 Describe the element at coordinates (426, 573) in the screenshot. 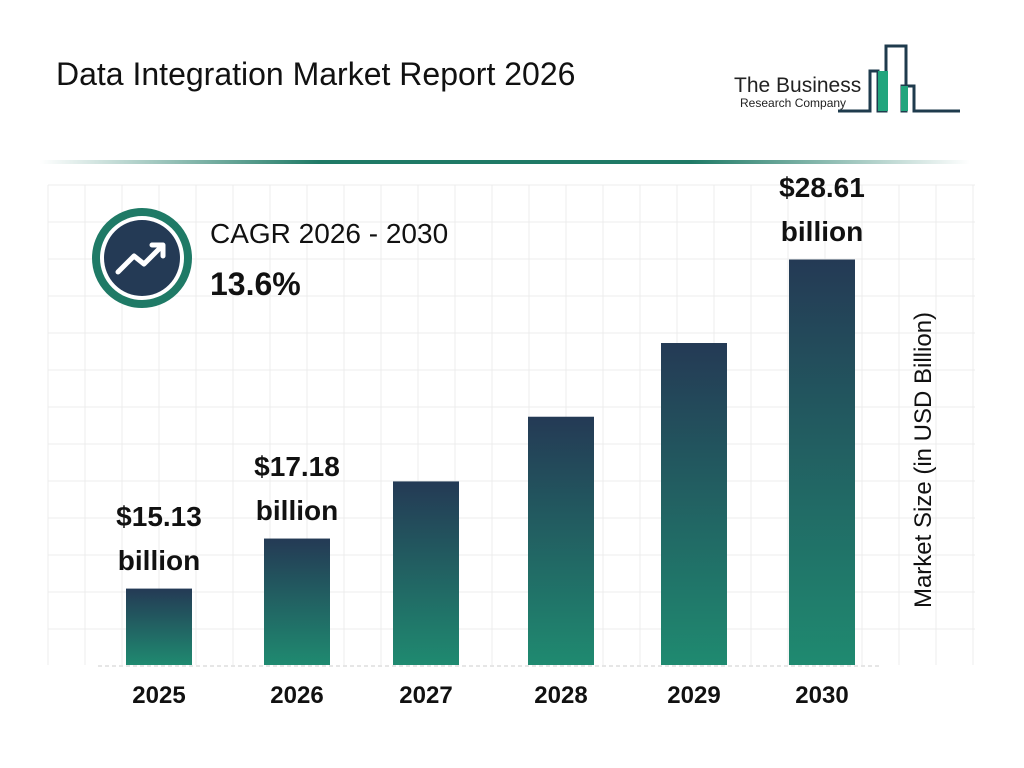

I see `bar-2027` at that location.